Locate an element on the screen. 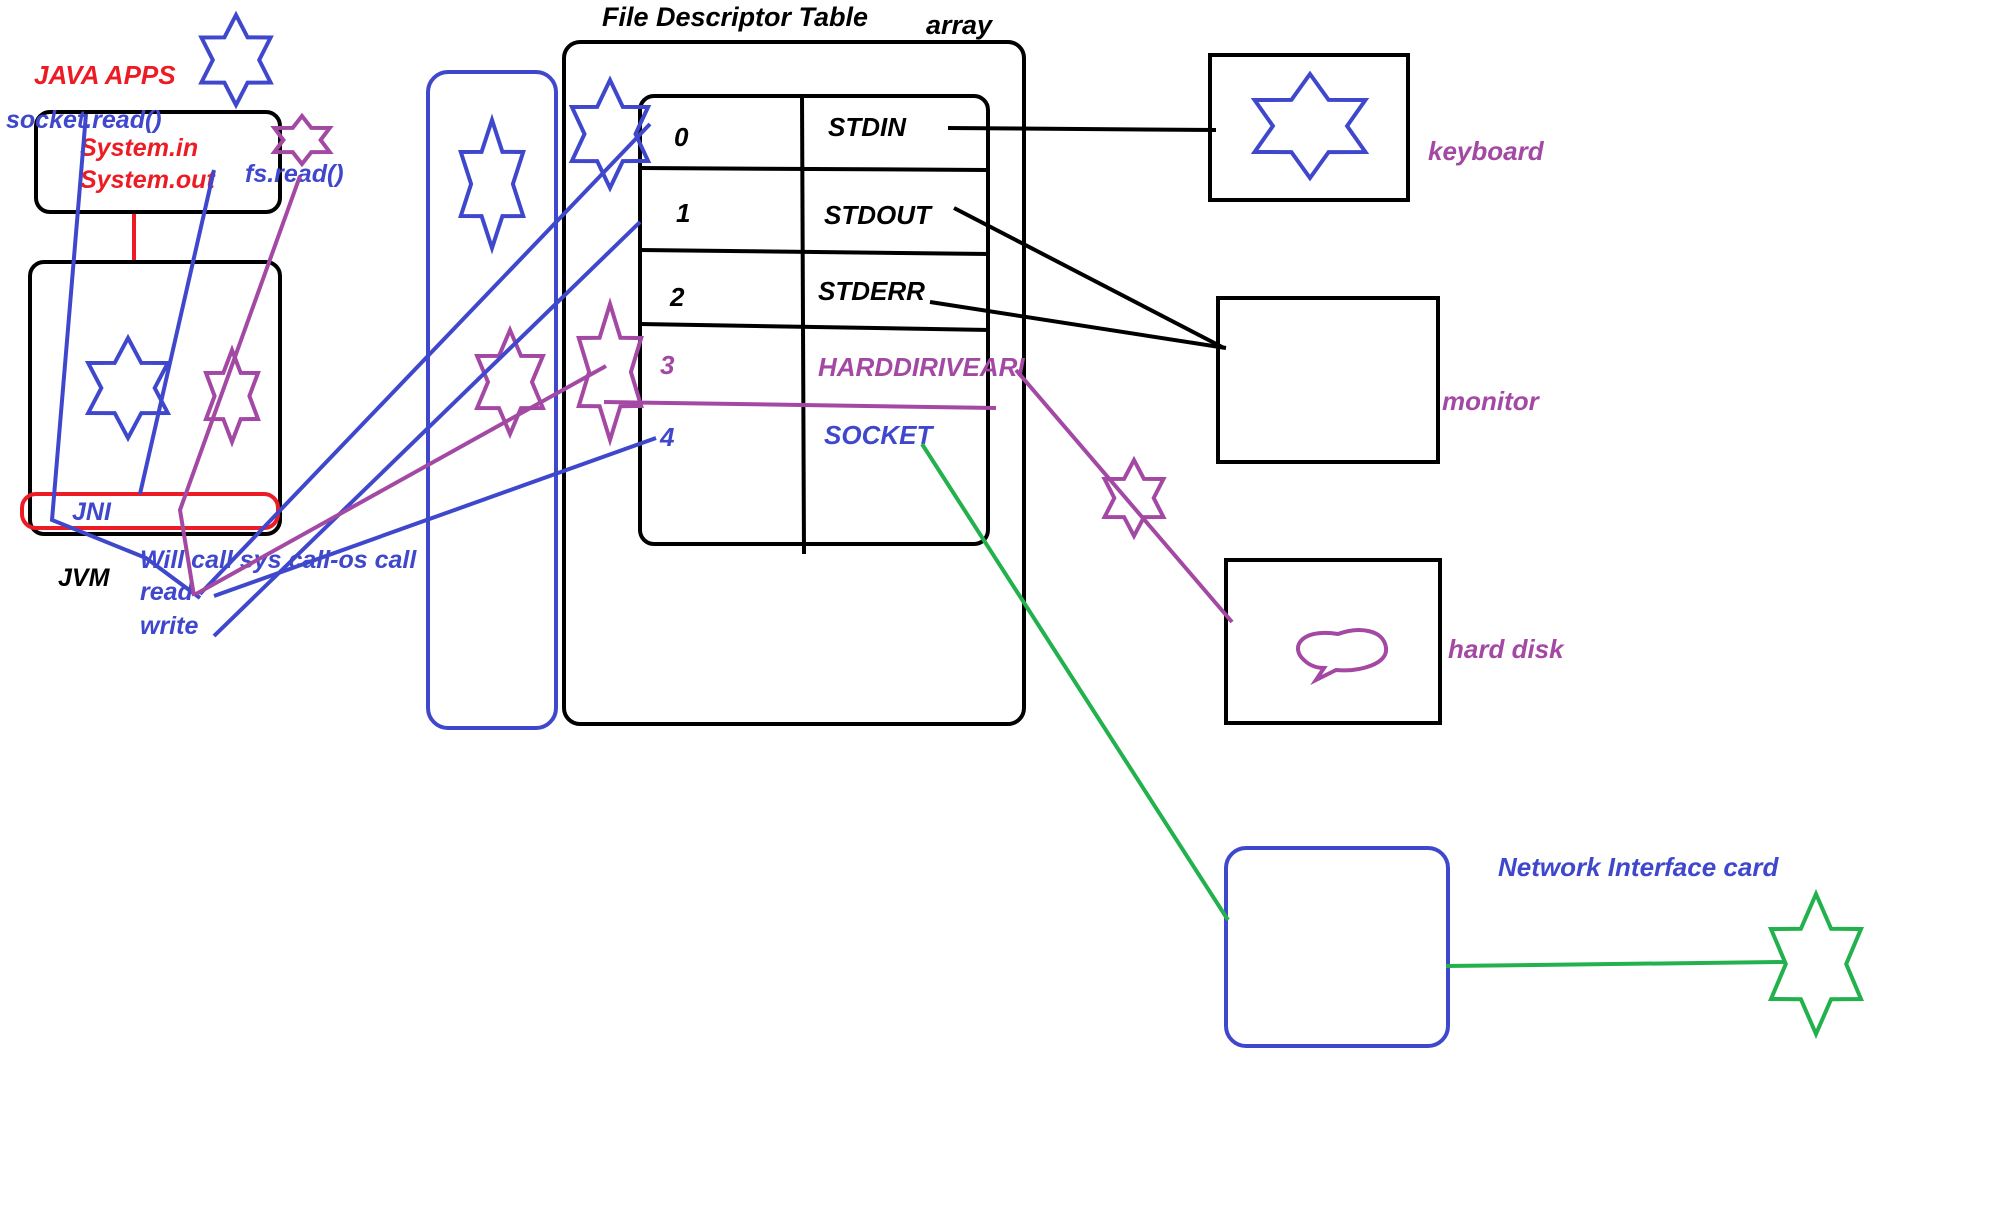  hard-disk-label: hard disk is located at coordinates (1506, 649).